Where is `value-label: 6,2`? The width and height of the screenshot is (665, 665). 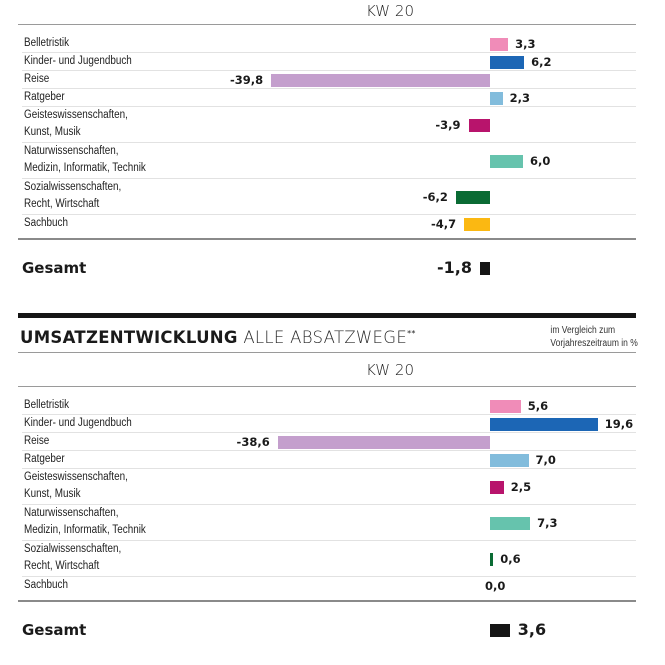
value-label: 6,2 is located at coordinates (541, 61).